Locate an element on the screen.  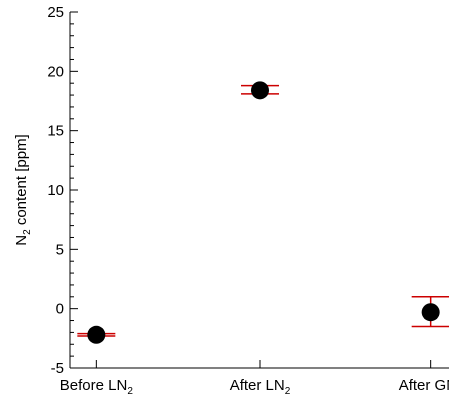
x-tick-label: After LN2 is located at coordinates (260, 387).